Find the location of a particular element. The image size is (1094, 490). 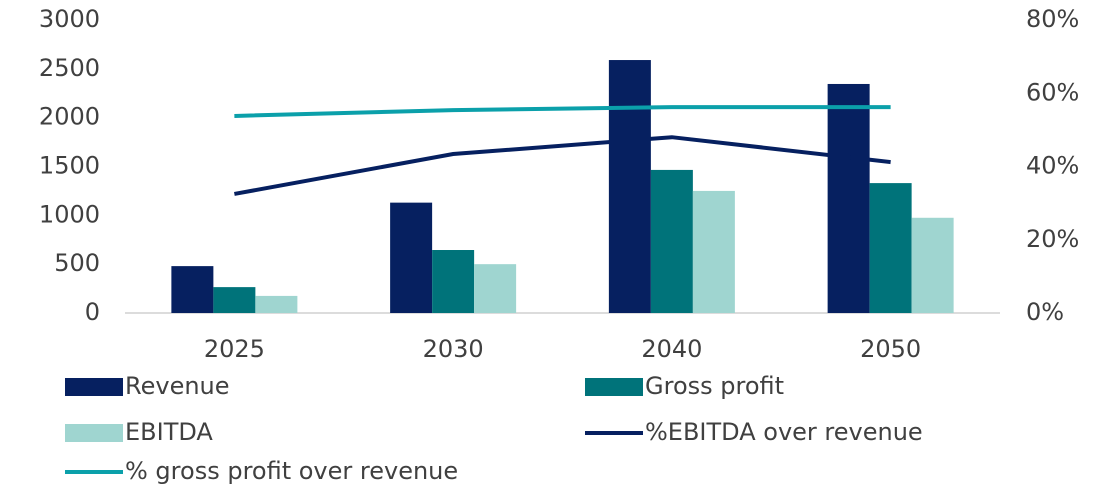

legend-label: Revenue is located at coordinates (177, 386).